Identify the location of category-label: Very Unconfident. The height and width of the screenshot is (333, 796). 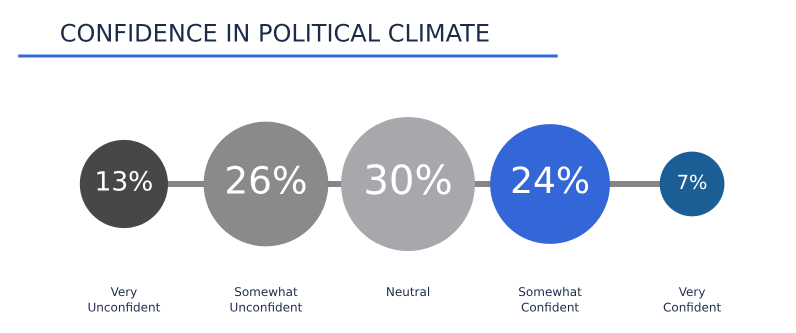
(124, 300).